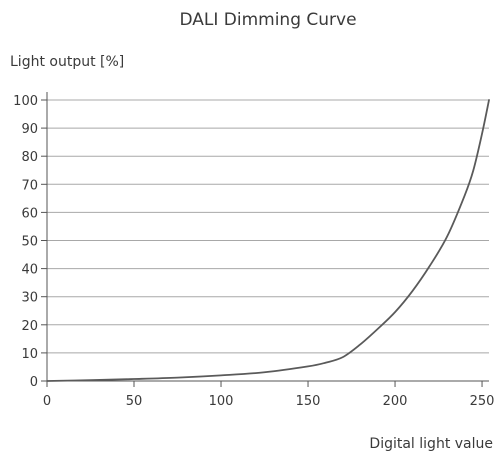  I want to click on y-tick-label: 20, so click(29, 326).